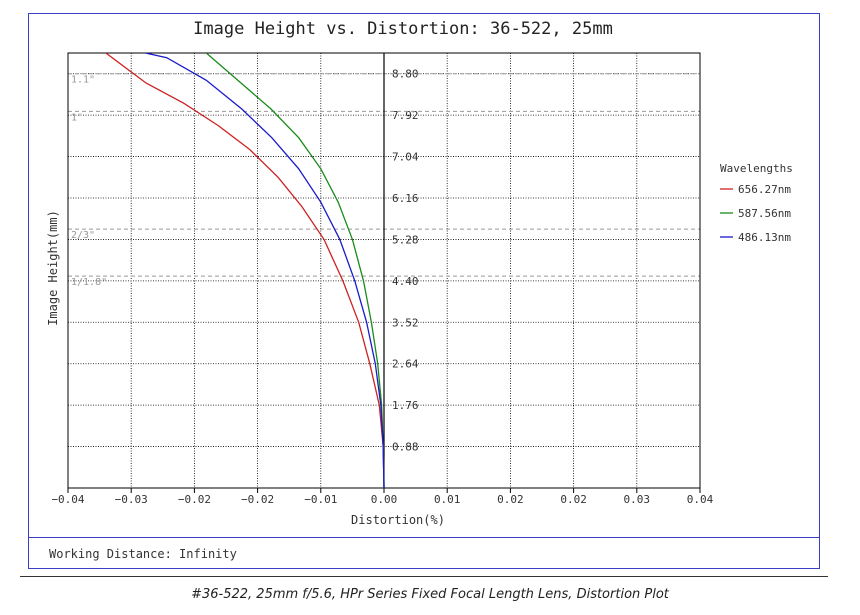  I want to click on sensor-format-label: 2/3", so click(83, 235).